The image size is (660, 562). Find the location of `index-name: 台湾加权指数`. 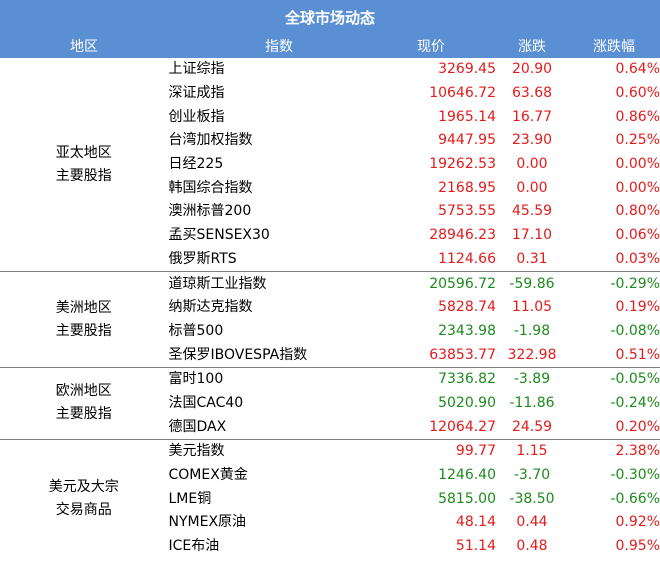

index-name: 台湾加权指数 is located at coordinates (210, 140).